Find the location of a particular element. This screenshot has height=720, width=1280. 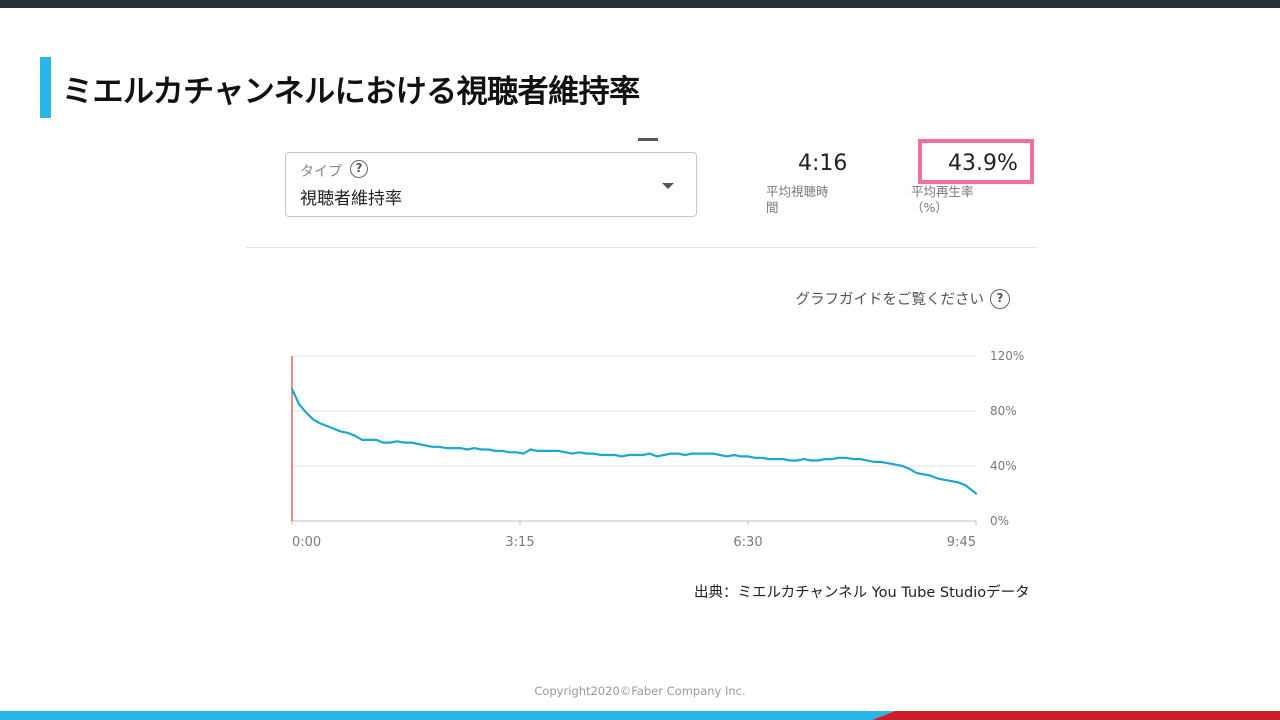

avg-view-duration-label-line2: 間 is located at coordinates (772, 207).